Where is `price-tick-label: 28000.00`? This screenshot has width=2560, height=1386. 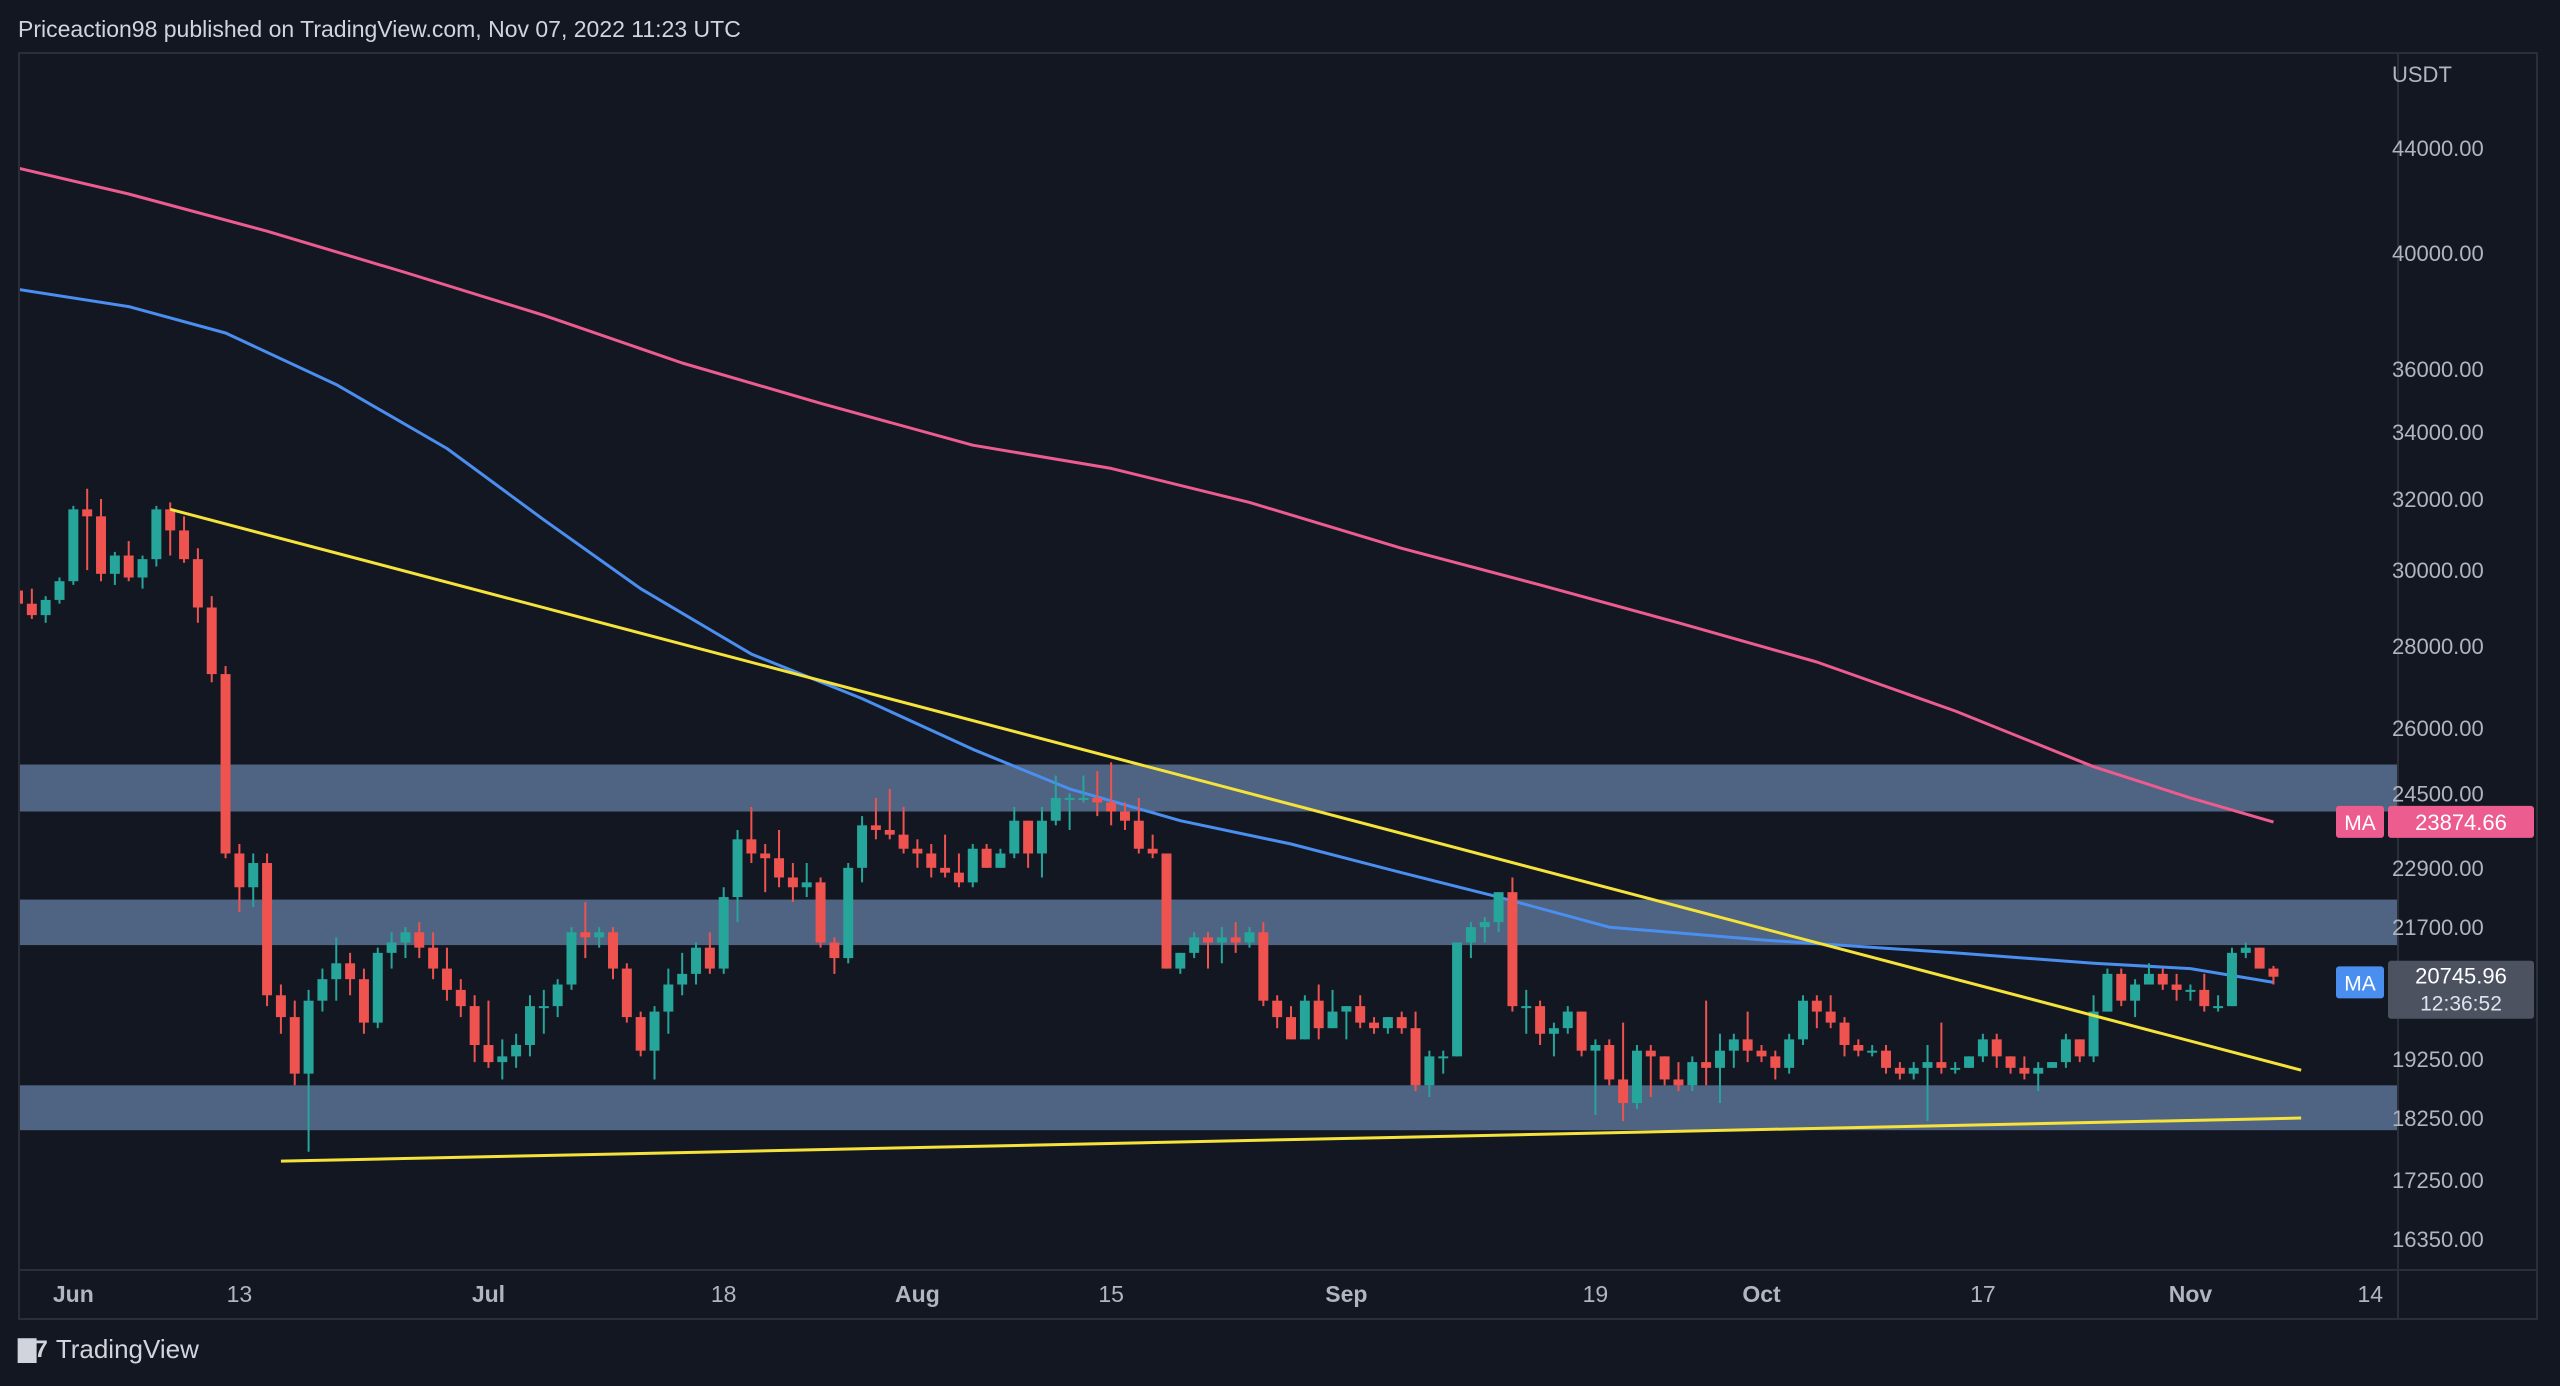
price-tick-label: 28000.00 is located at coordinates (2438, 646).